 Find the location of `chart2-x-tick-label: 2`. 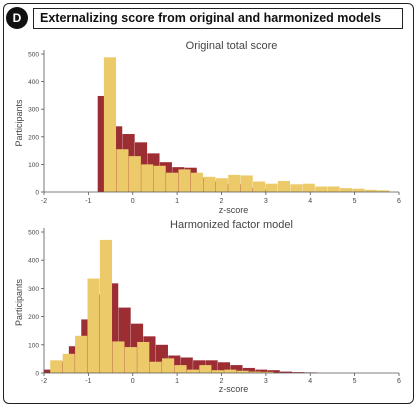

chart2-x-tick-label: 2 is located at coordinates (222, 381).